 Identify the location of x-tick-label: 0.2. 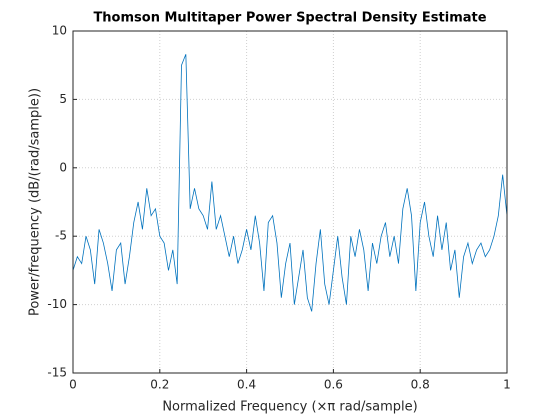
(159, 385).